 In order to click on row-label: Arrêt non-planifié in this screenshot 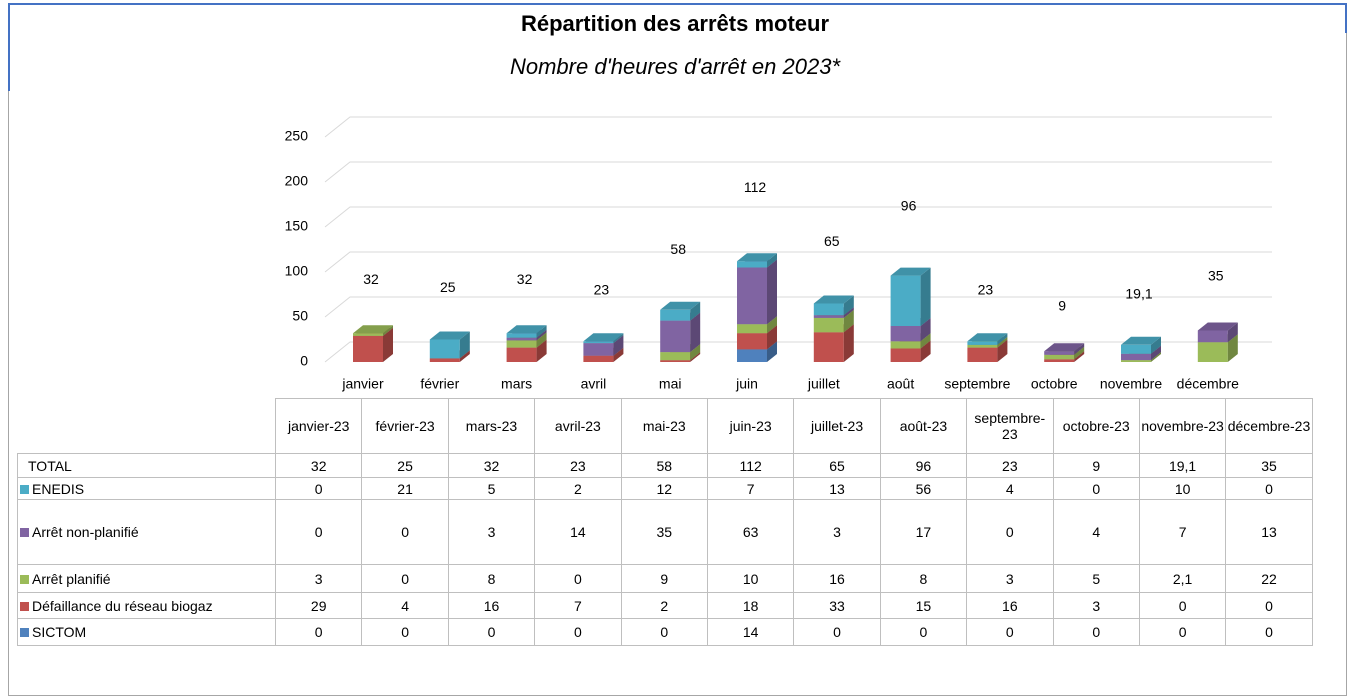, I will do `click(146, 532)`.